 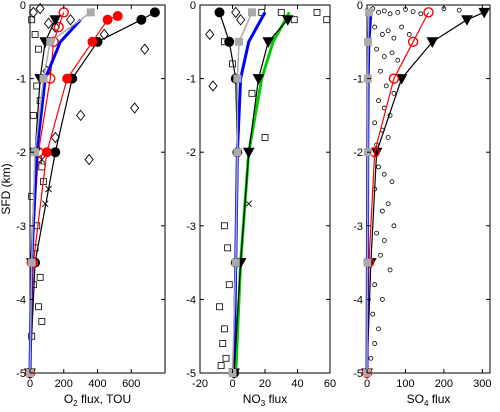 What do you see at coordinates (482, 384) in the screenshot?
I see `x-tick-label: 300` at bounding box center [482, 384].